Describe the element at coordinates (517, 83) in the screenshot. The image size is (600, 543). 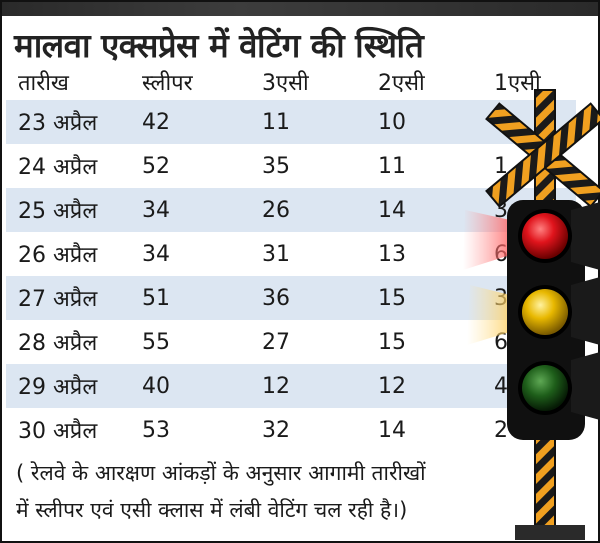
I see `header-1ac: 1एसी` at that location.